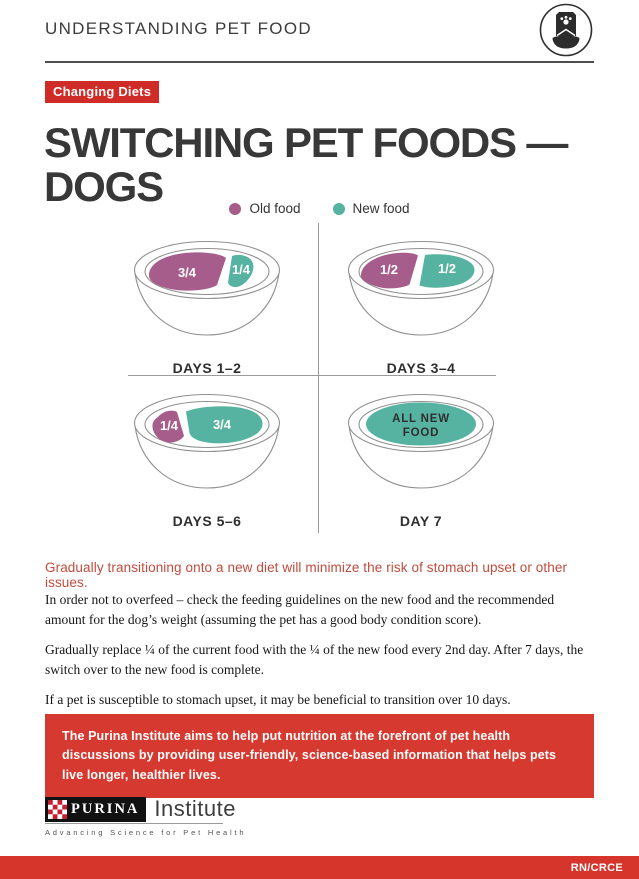 The width and height of the screenshot is (639, 879). I want to click on page-title: SWITCHING PET FOODS — DOGS, so click(306, 165).